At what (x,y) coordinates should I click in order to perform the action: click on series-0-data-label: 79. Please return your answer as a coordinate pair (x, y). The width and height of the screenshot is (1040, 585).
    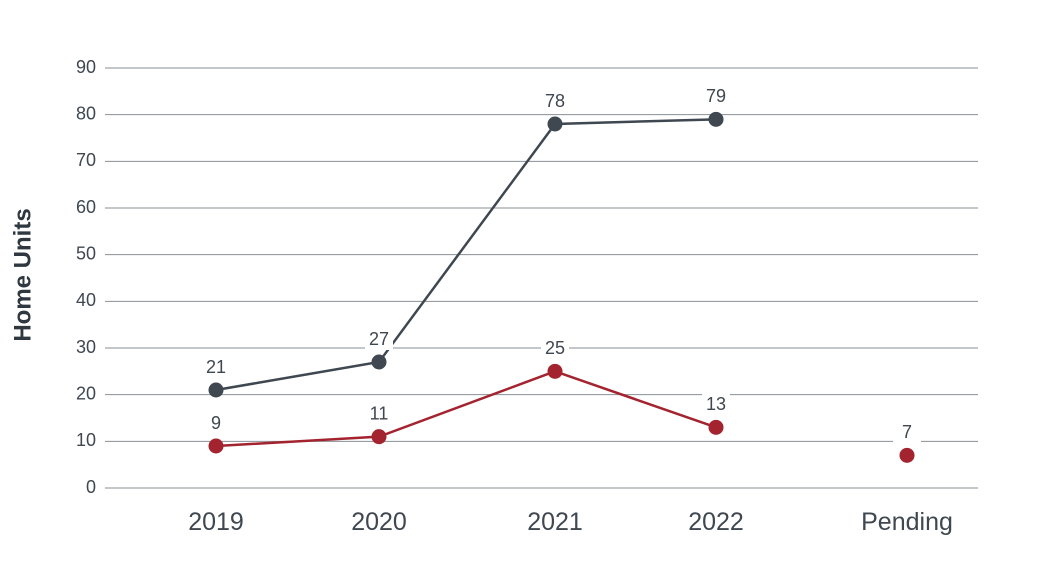
    Looking at the image, I should click on (716, 96).